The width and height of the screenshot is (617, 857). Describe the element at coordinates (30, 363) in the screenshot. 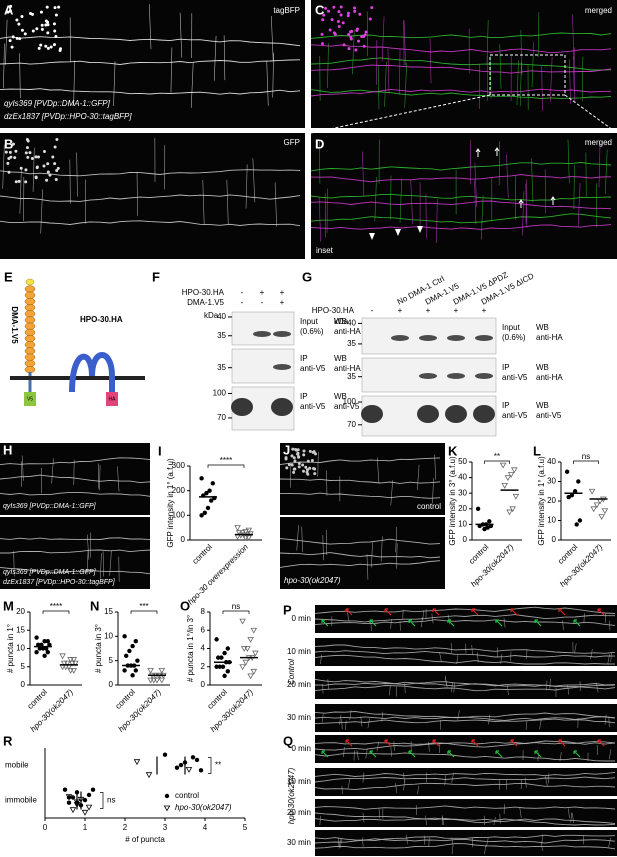

I see `domain` at that location.